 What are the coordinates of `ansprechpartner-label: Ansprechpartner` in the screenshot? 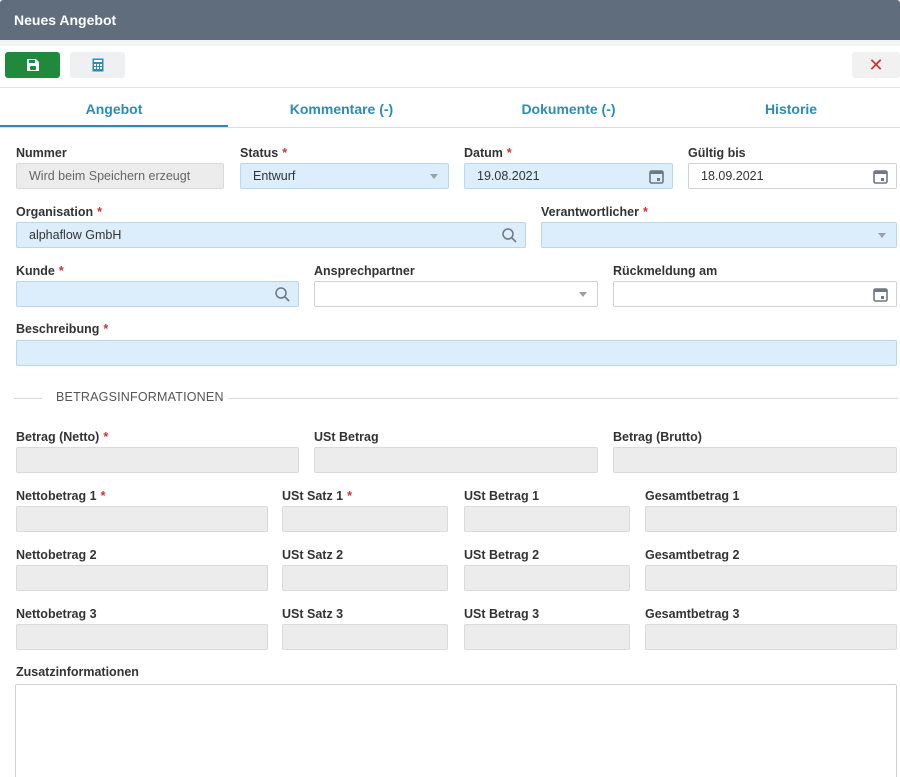 It's located at (364, 271).